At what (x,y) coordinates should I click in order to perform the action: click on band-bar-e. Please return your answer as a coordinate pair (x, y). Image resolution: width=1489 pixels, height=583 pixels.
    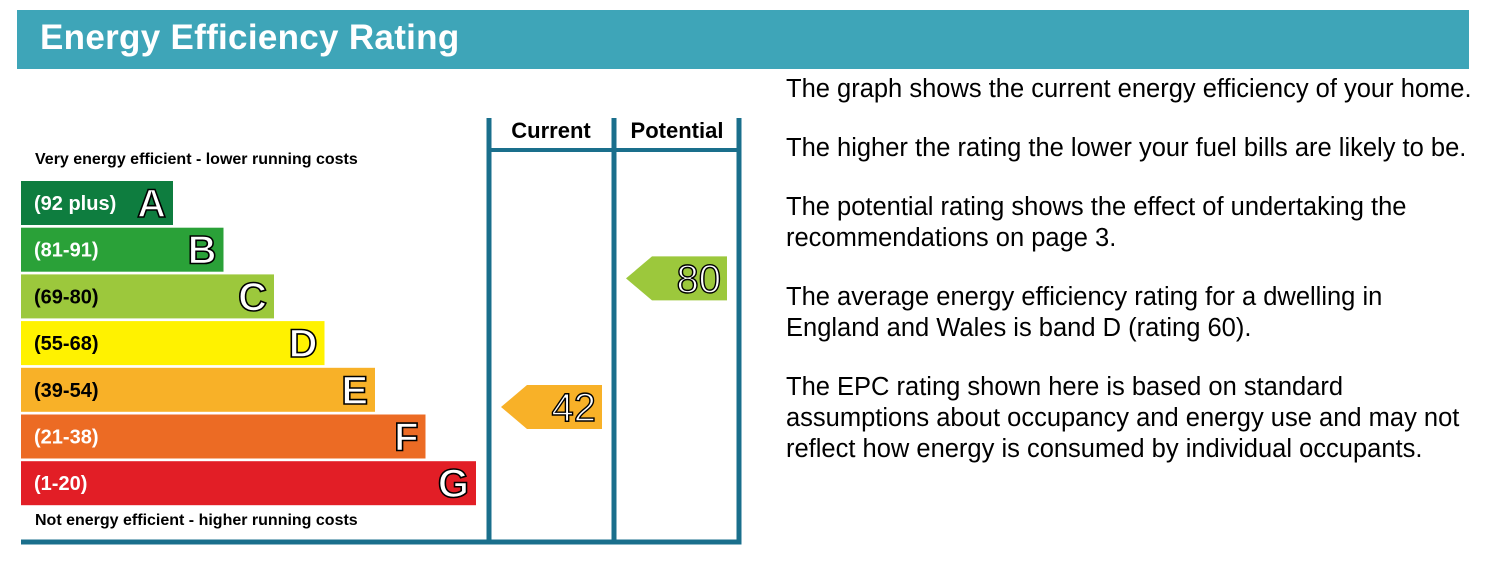
    Looking at the image, I should click on (198, 389).